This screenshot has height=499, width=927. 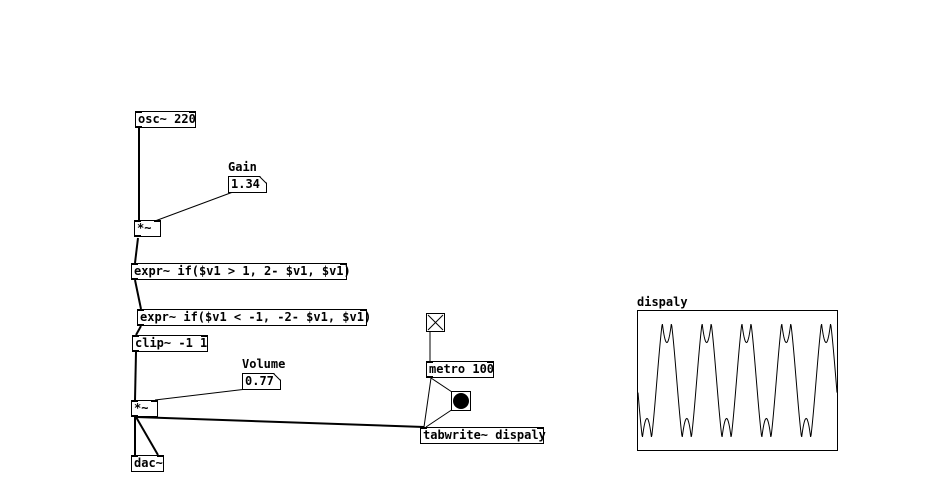 I want to click on expr-fold-upper-object: expr~ if($v1 > 1, 2- $v1, $v1), so click(x=241, y=271).